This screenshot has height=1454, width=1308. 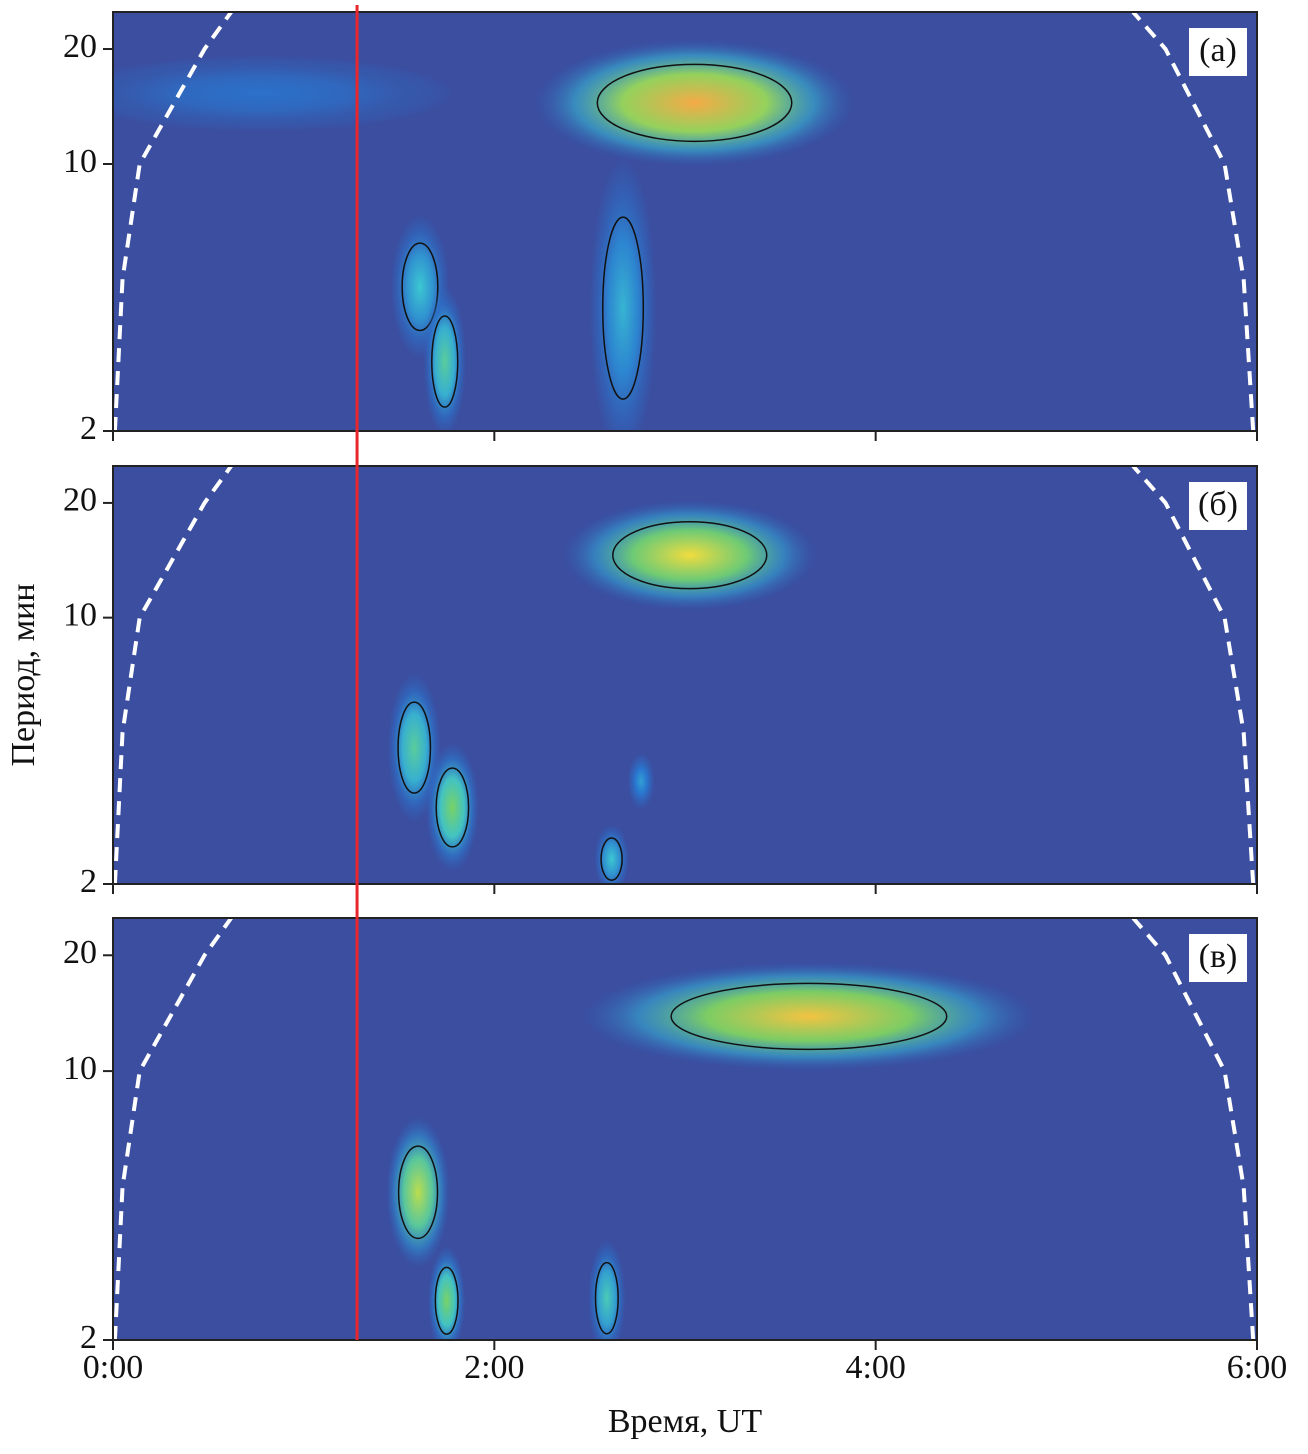 I want to click on panel-label: (в), so click(x=1218, y=956).